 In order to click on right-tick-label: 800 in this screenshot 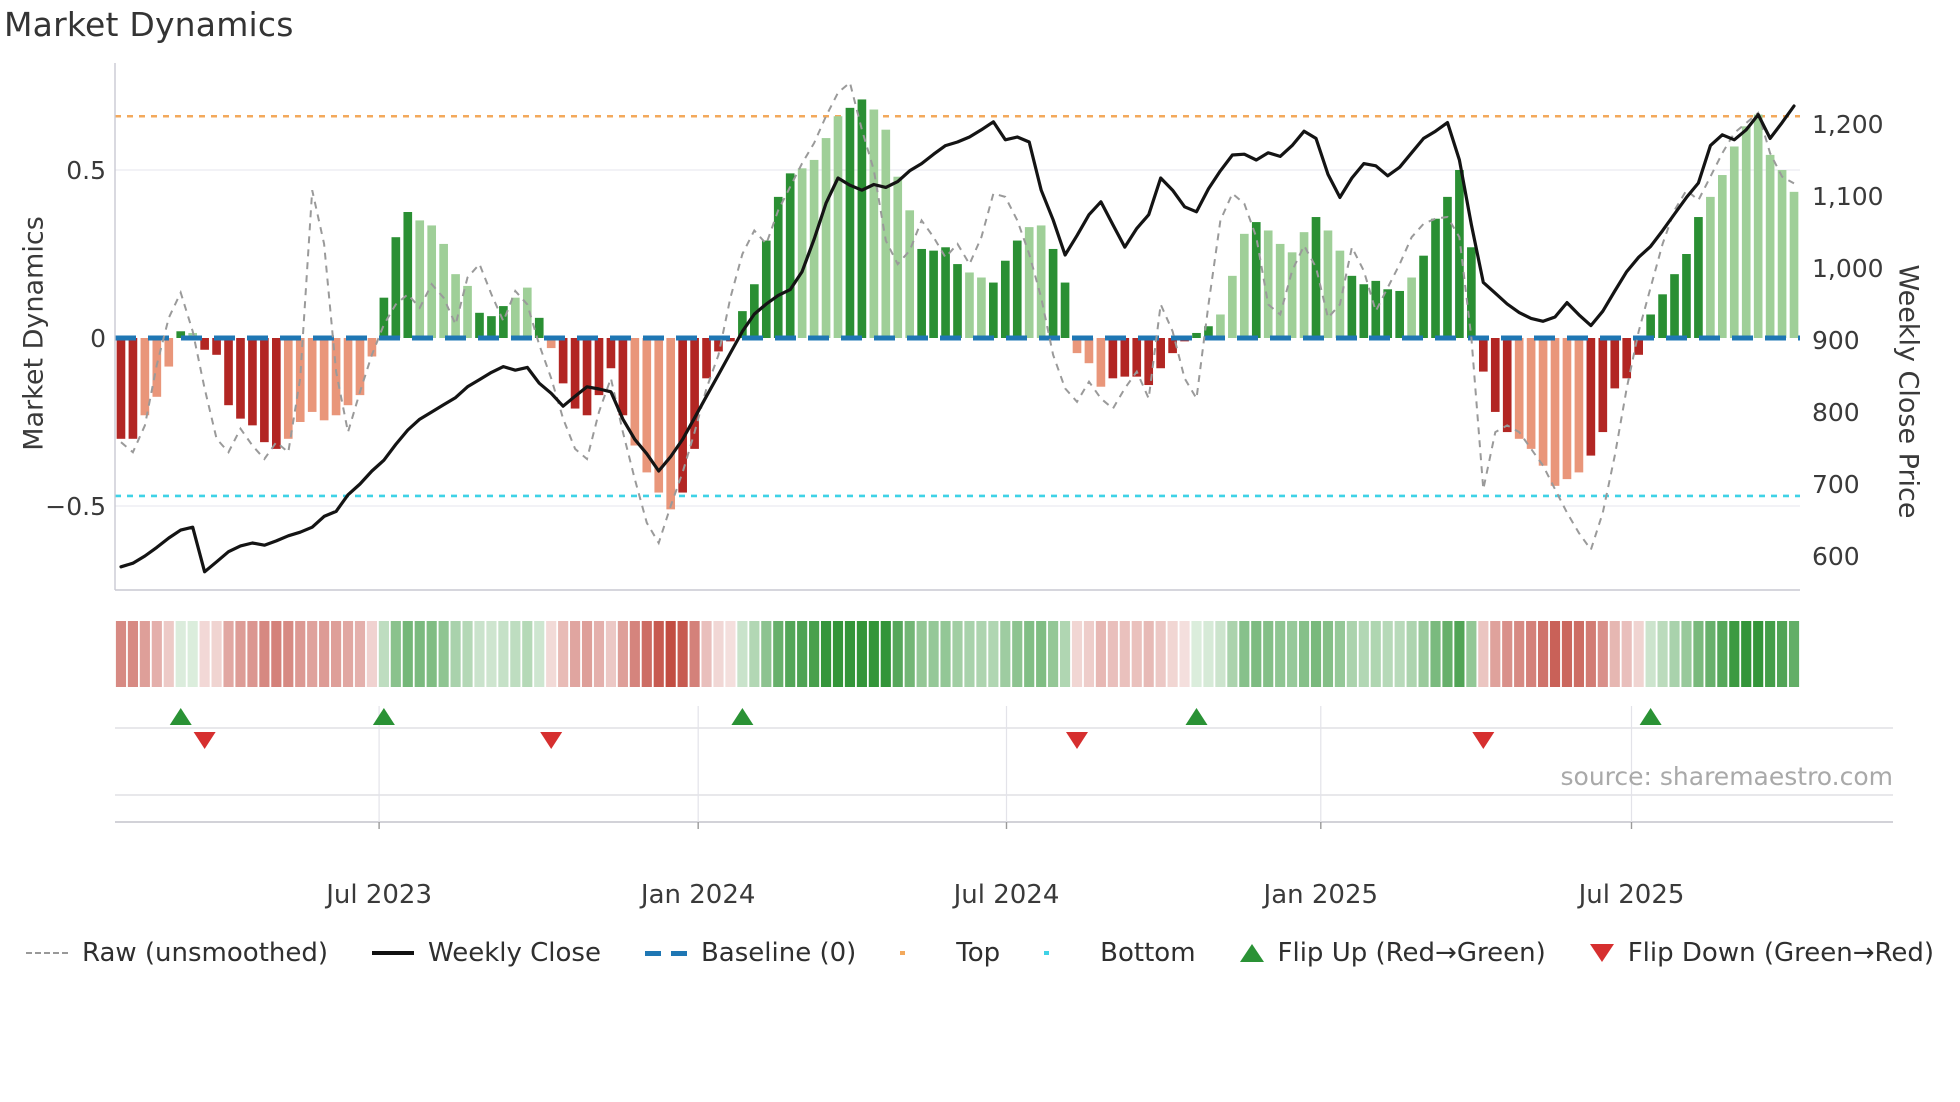, I will do `click(1836, 412)`.